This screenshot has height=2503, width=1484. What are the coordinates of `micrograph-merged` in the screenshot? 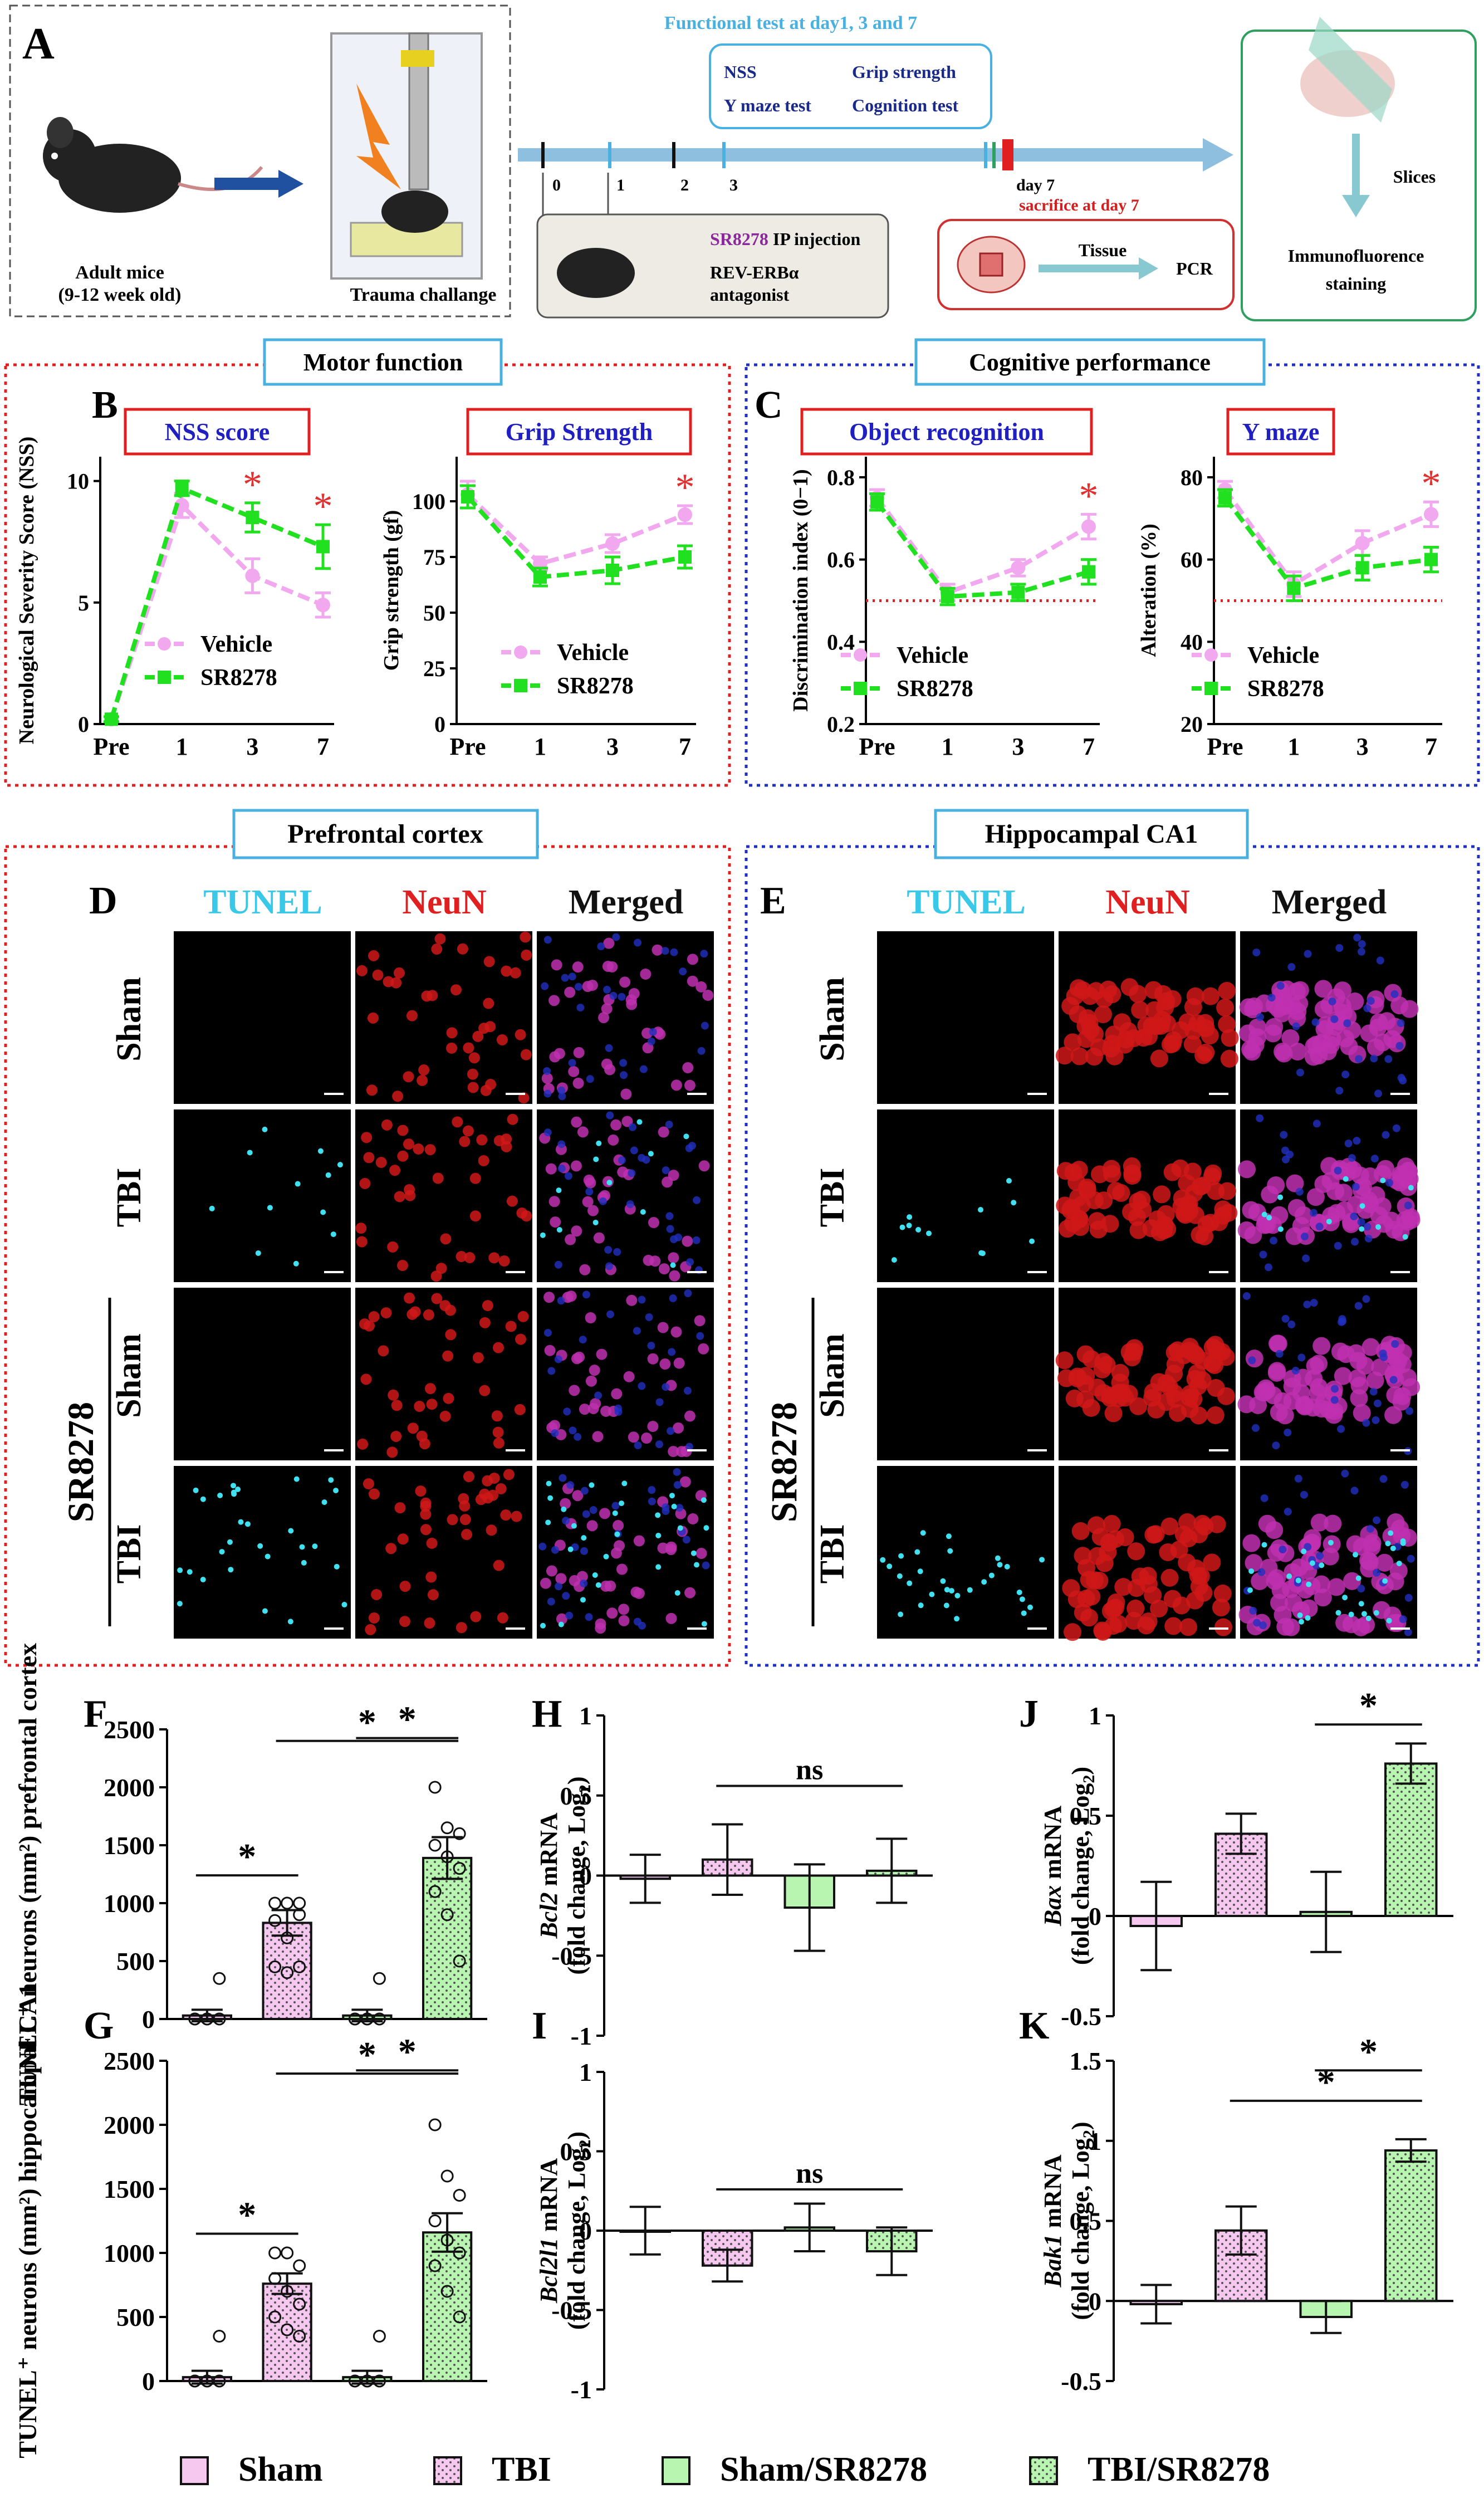 It's located at (1329, 1195).